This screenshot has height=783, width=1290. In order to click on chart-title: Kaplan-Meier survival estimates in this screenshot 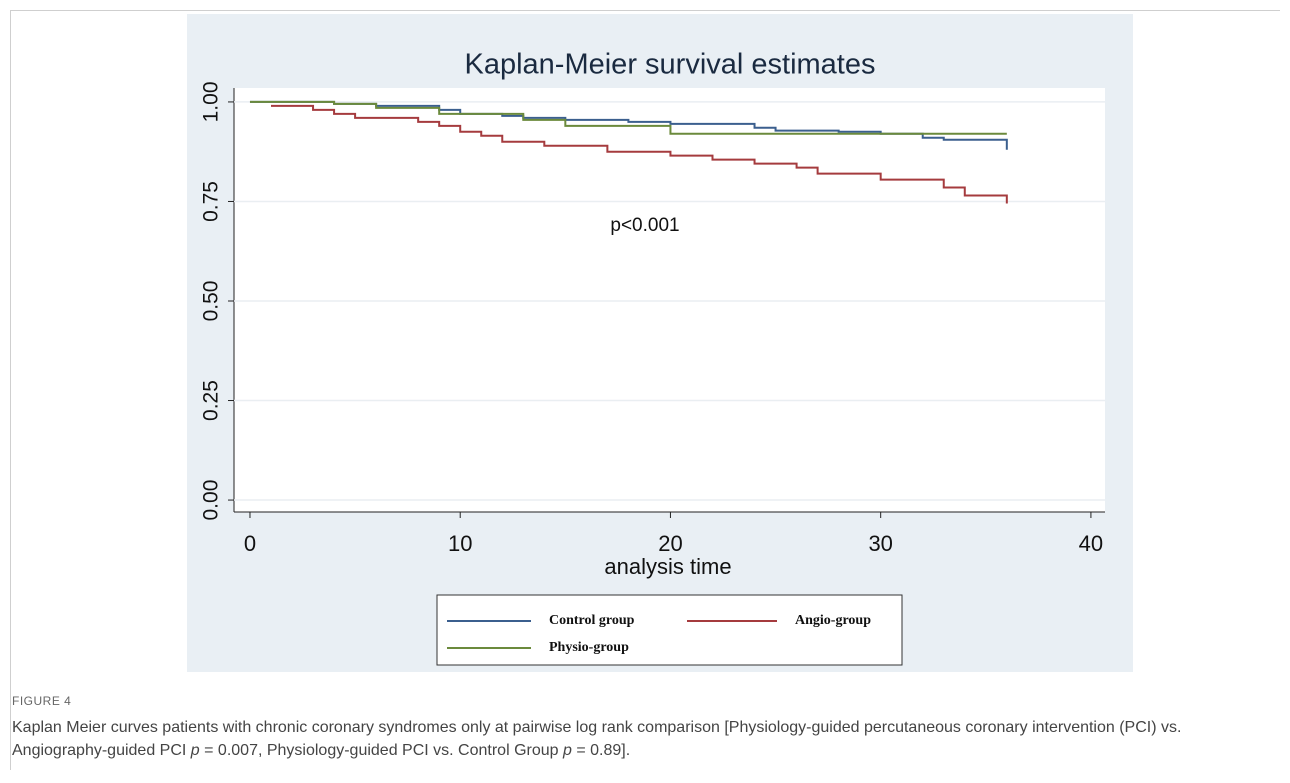, I will do `click(670, 65)`.